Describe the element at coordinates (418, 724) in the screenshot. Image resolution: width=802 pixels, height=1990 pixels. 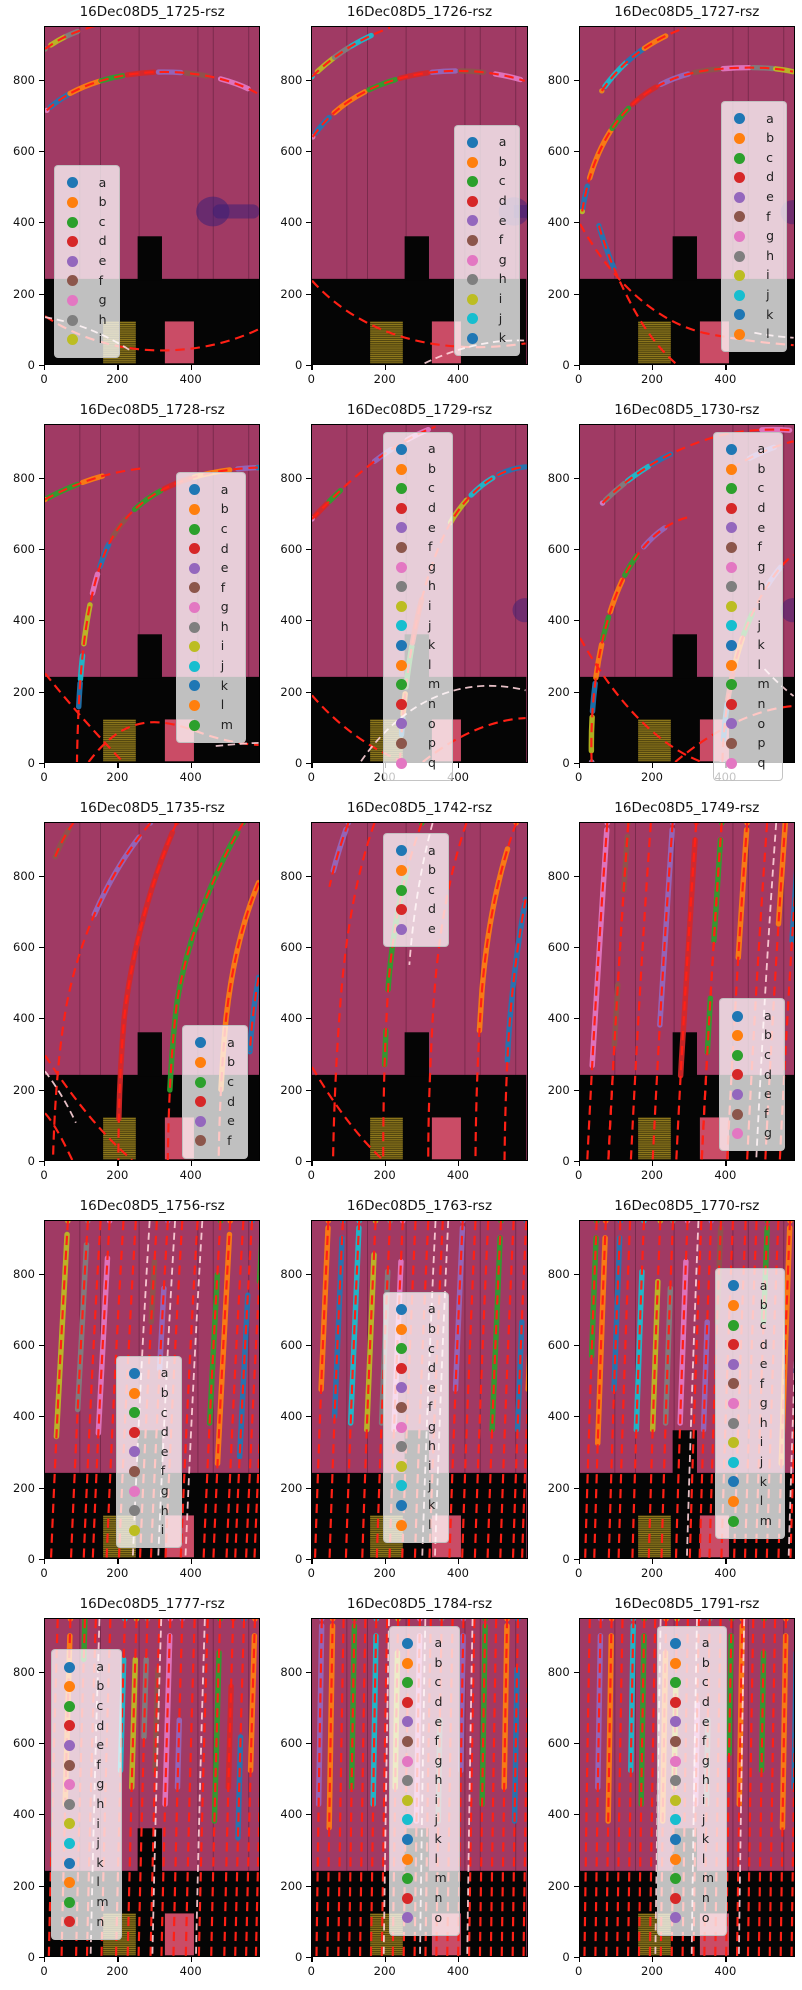
I see `legend-item: o` at that location.